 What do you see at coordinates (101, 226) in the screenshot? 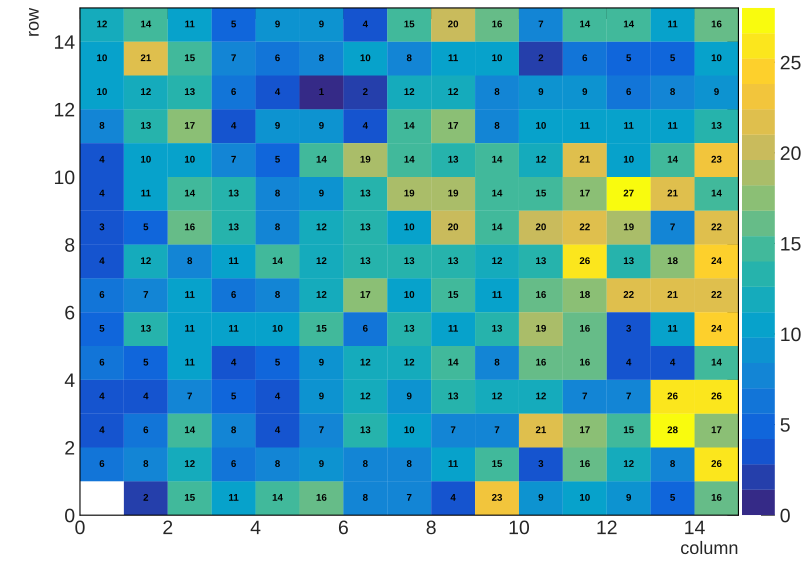
I see `data-label: 3` at bounding box center [101, 226].